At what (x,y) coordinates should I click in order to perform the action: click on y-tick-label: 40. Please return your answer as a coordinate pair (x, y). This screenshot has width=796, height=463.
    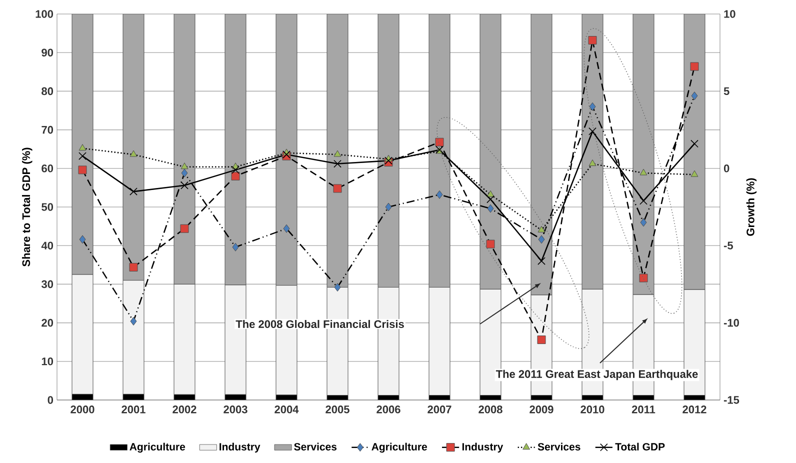
    Looking at the image, I should click on (47, 246).